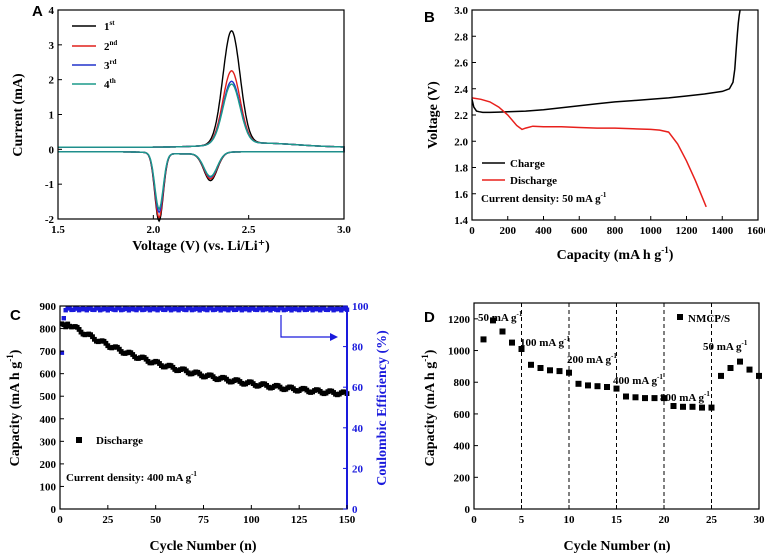 The image size is (765, 557). I want to click on panel-c-arrow, so click(309, 328).